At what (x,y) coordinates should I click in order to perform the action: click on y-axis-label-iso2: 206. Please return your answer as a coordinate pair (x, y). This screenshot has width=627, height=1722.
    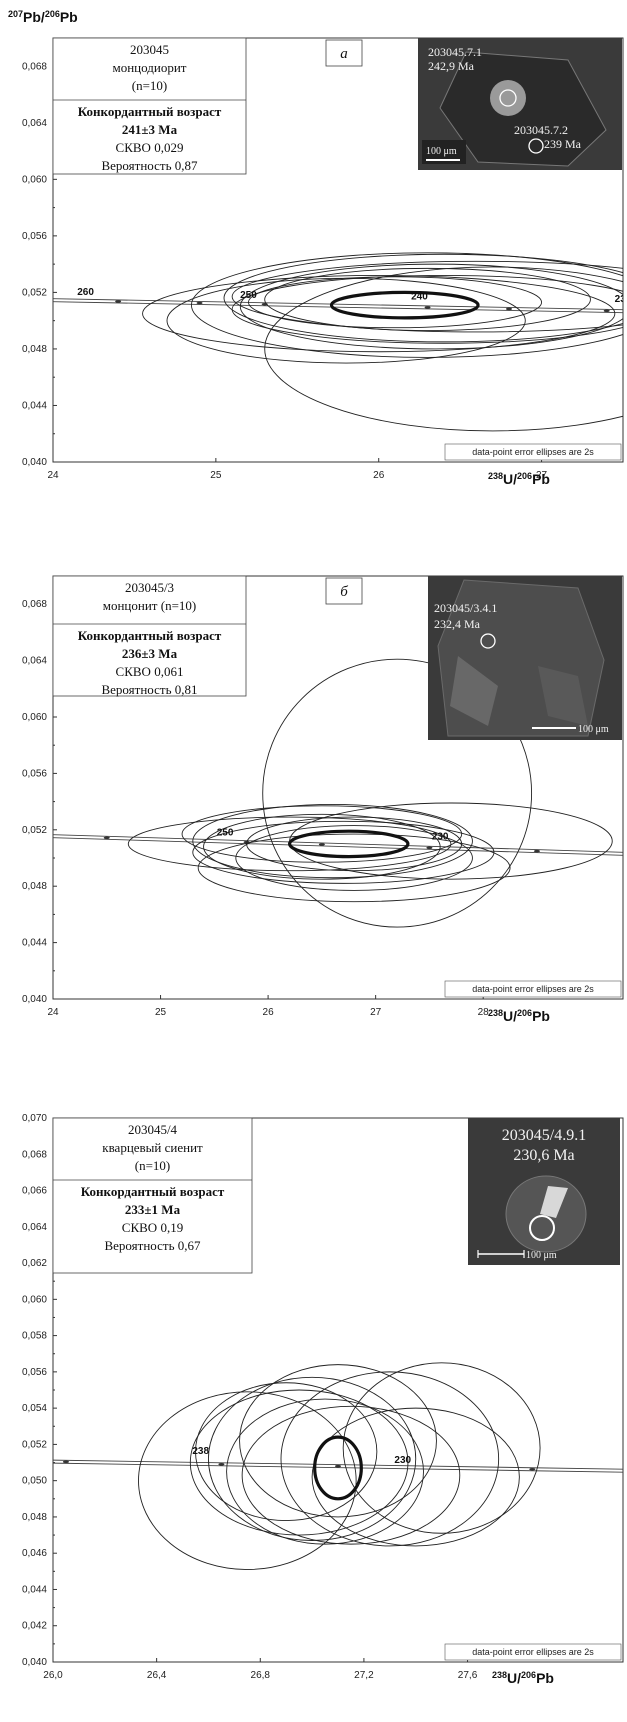
    Looking at the image, I should click on (52, 14).